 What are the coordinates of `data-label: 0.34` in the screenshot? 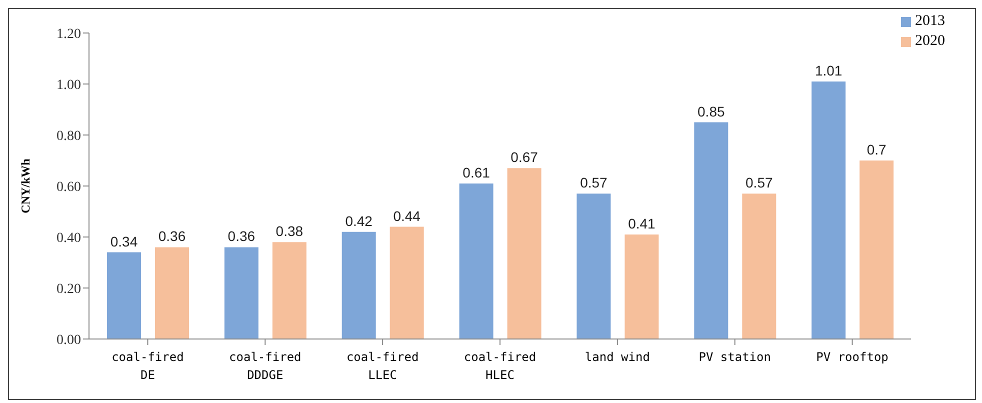 It's located at (124, 241).